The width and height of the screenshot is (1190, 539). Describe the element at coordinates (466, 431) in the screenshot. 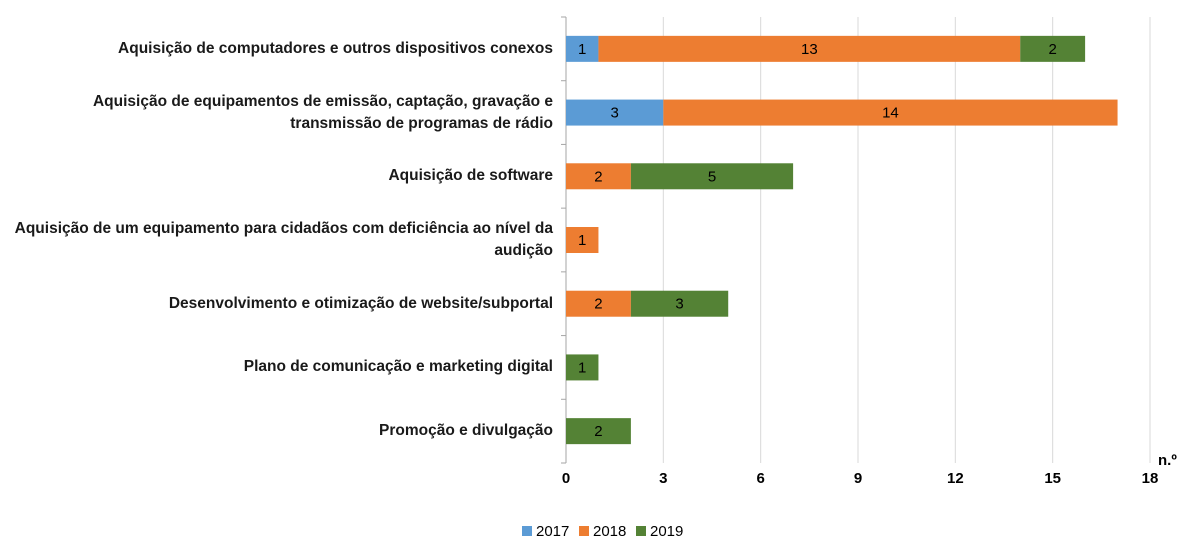

I see `category-label: Promoção e divulgação` at that location.